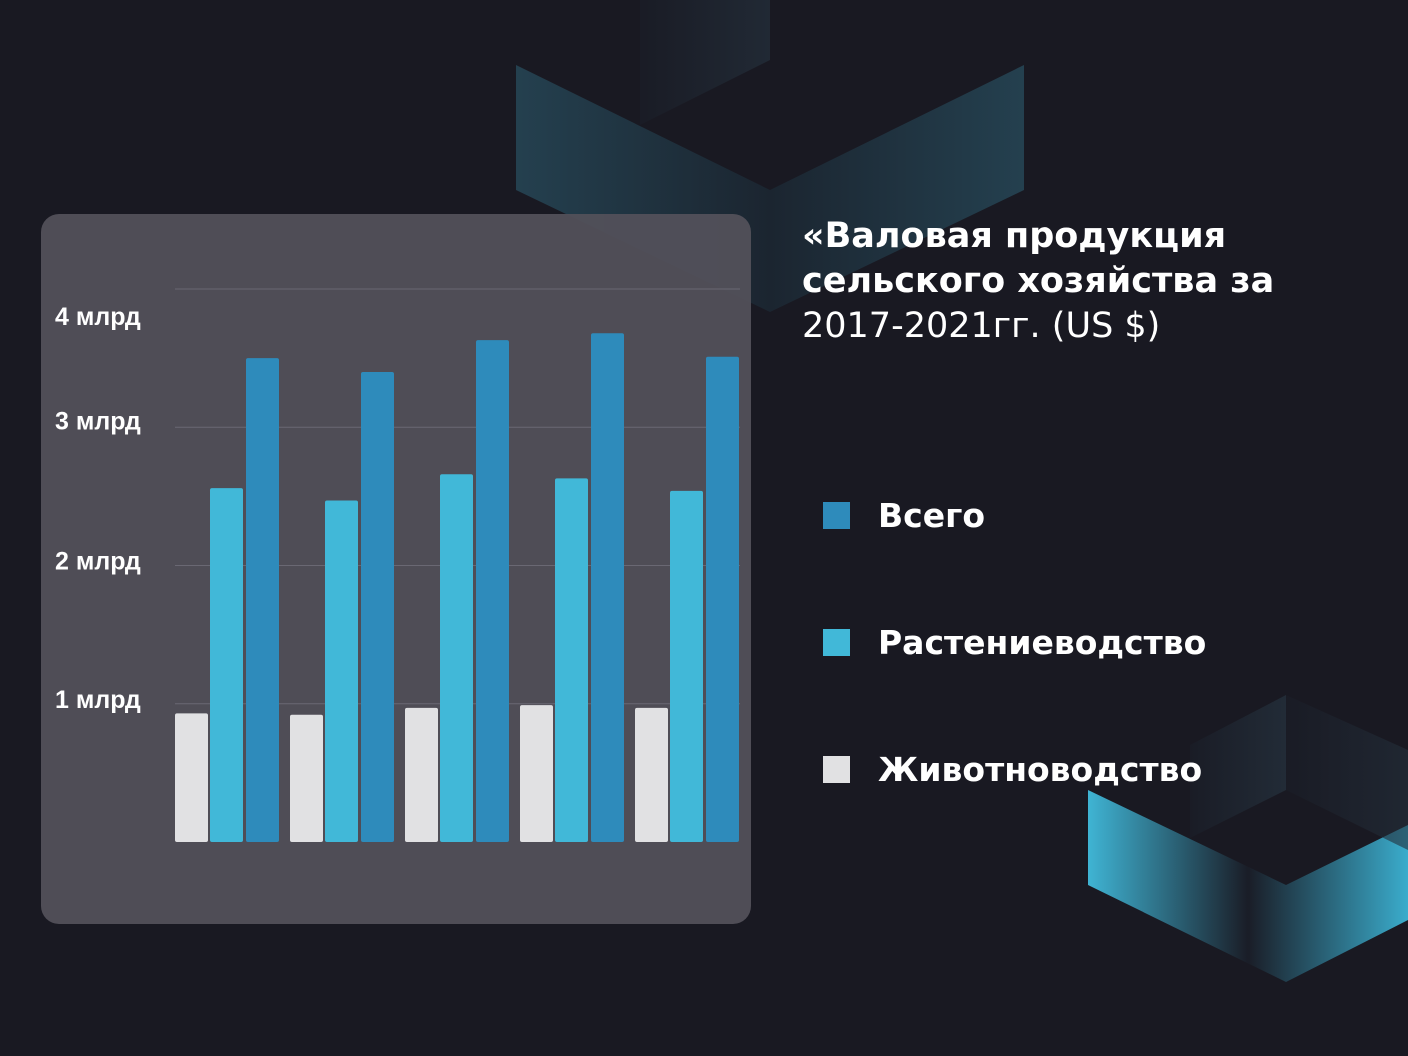  What do you see at coordinates (1014, 515) in the screenshot?
I see `legend-item-total: Всего` at bounding box center [1014, 515].